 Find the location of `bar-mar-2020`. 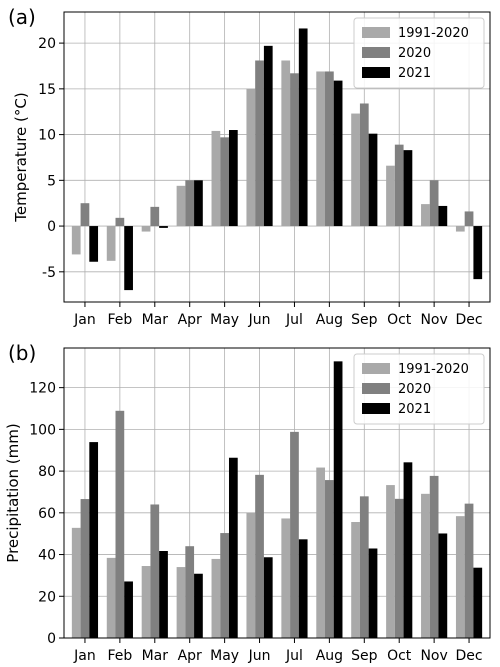

bar-mar-2020 is located at coordinates (155, 571).